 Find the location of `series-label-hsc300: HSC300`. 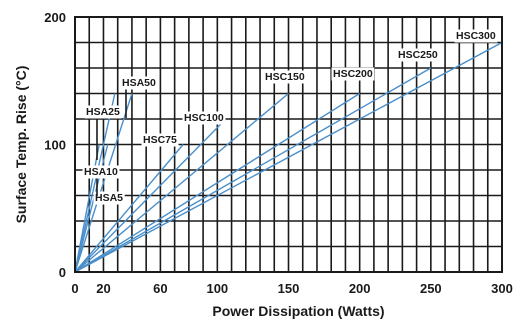

series-label-hsc300: HSC300 is located at coordinates (476, 36).